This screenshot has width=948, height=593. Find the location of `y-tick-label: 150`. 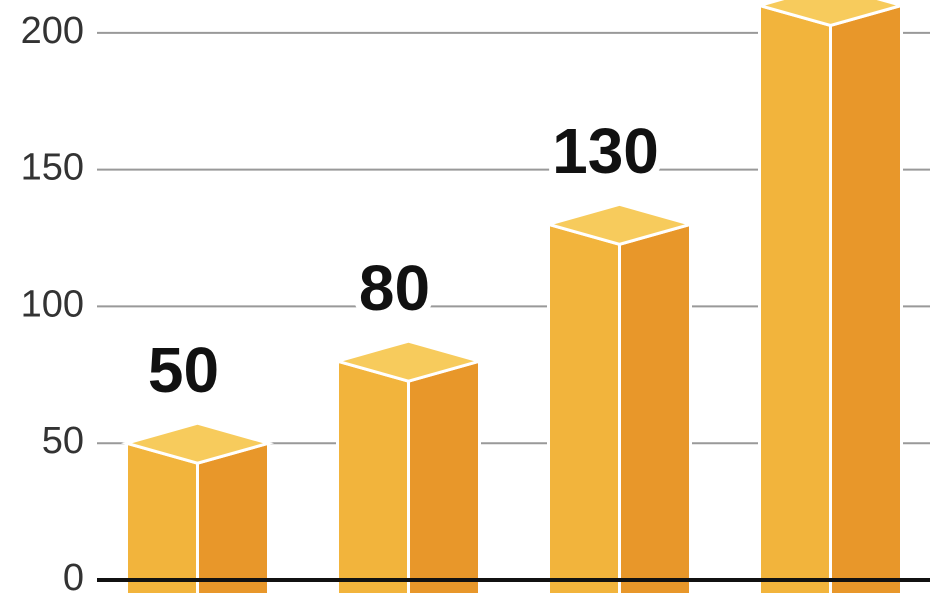

y-tick-label: 150 is located at coordinates (52, 168).